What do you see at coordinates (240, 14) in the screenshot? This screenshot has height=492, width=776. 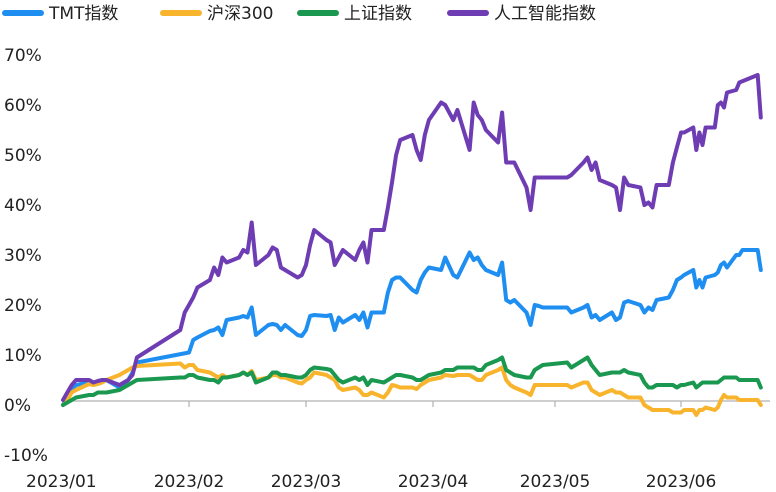 I see `legend-label: 沪深300` at bounding box center [240, 14].